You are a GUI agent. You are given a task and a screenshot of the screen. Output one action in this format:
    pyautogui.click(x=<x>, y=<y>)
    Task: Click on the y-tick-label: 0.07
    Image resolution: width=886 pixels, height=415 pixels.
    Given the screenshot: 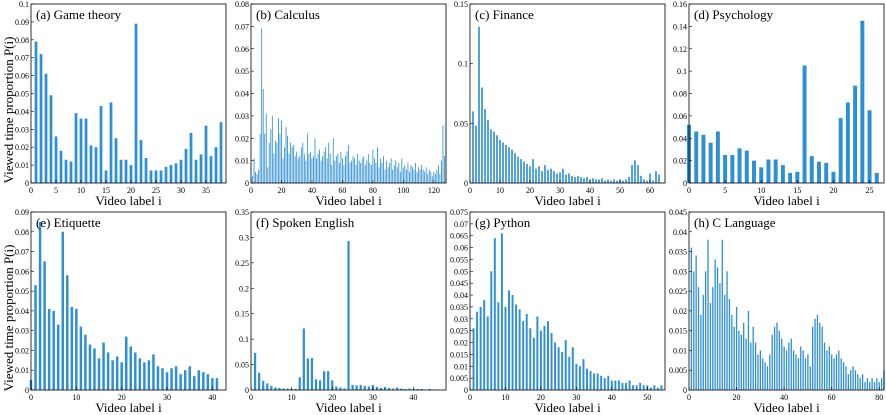 What is the action you would take?
    pyautogui.click(x=461, y=224)
    